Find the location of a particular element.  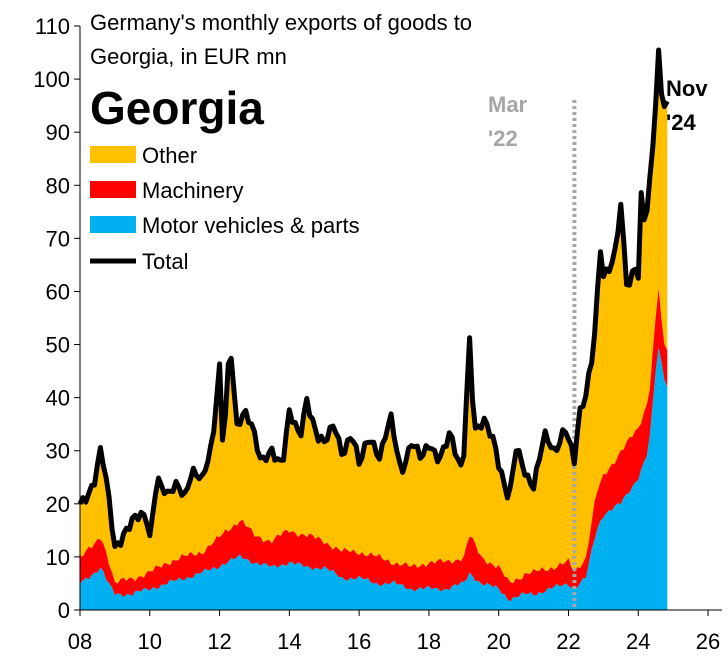

y-tick-label: 60 is located at coordinates (58, 291).